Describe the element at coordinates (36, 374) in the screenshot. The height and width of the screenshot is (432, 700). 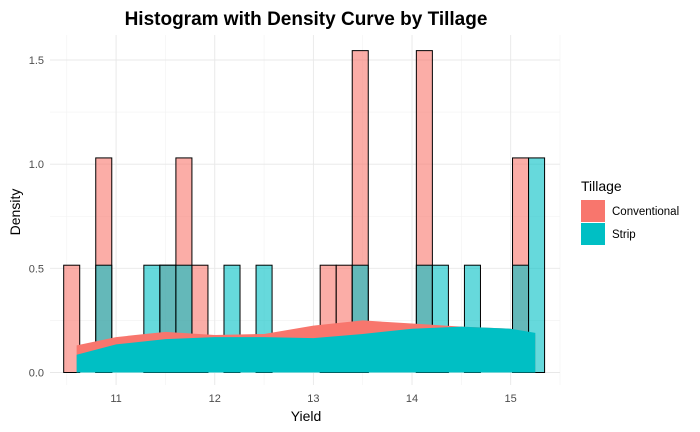
I see `y-tick-label: 0.0` at that location.